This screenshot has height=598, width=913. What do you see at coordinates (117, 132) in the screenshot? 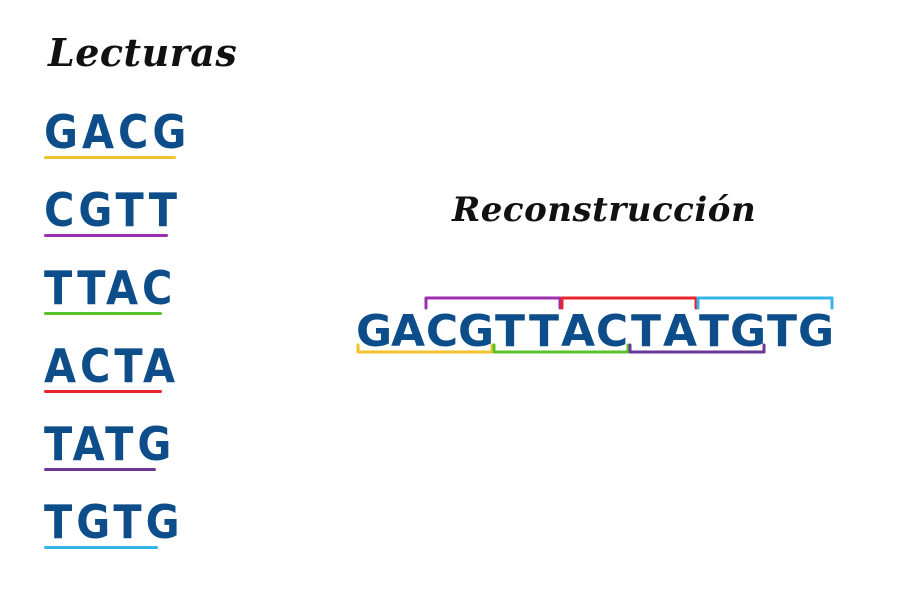
I see `read-1-sequence: GACG` at bounding box center [117, 132].